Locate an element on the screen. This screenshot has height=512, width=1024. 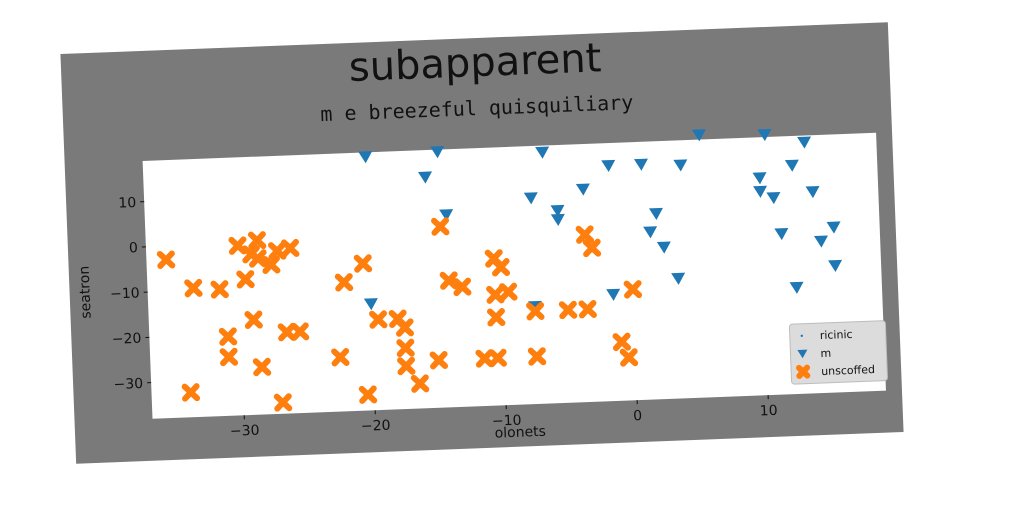
legend-entry-label: ricinic is located at coordinates (836, 335).